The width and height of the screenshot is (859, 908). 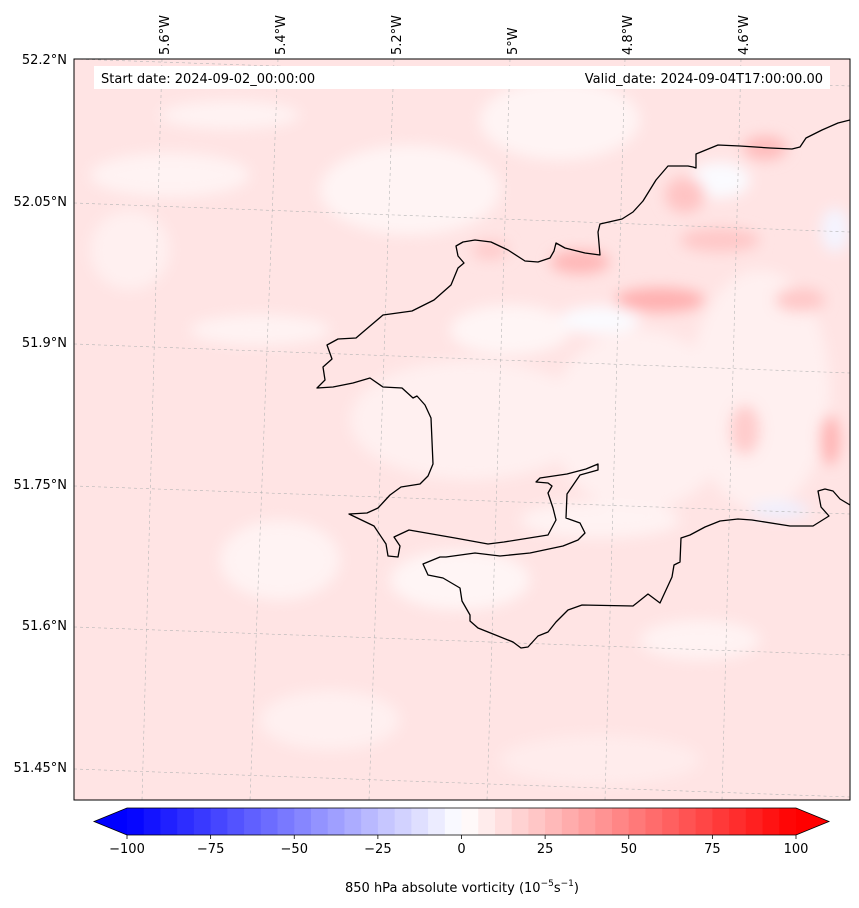 I want to click on colorbar-label-exponent: −5, so click(x=547, y=884).